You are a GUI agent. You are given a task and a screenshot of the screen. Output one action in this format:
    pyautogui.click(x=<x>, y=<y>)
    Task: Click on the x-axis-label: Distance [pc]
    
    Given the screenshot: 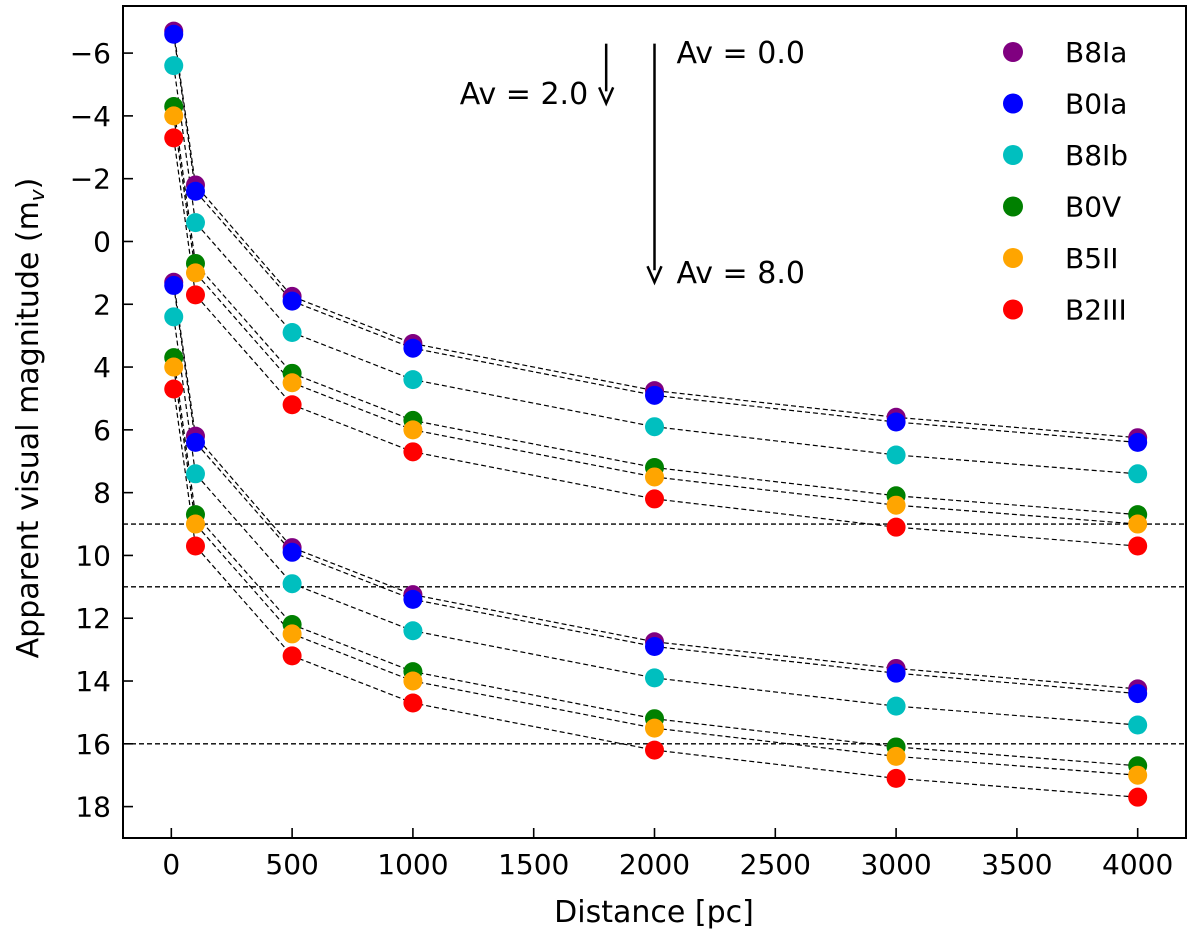 What is the action you would take?
    pyautogui.click(x=654, y=912)
    